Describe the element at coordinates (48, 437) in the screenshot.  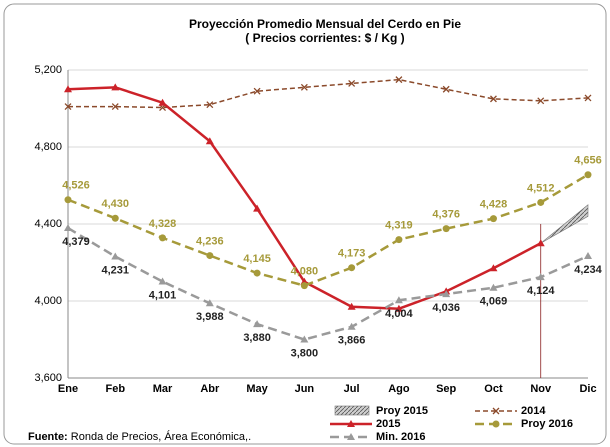
I see `source-label: Fuente:` at that location.